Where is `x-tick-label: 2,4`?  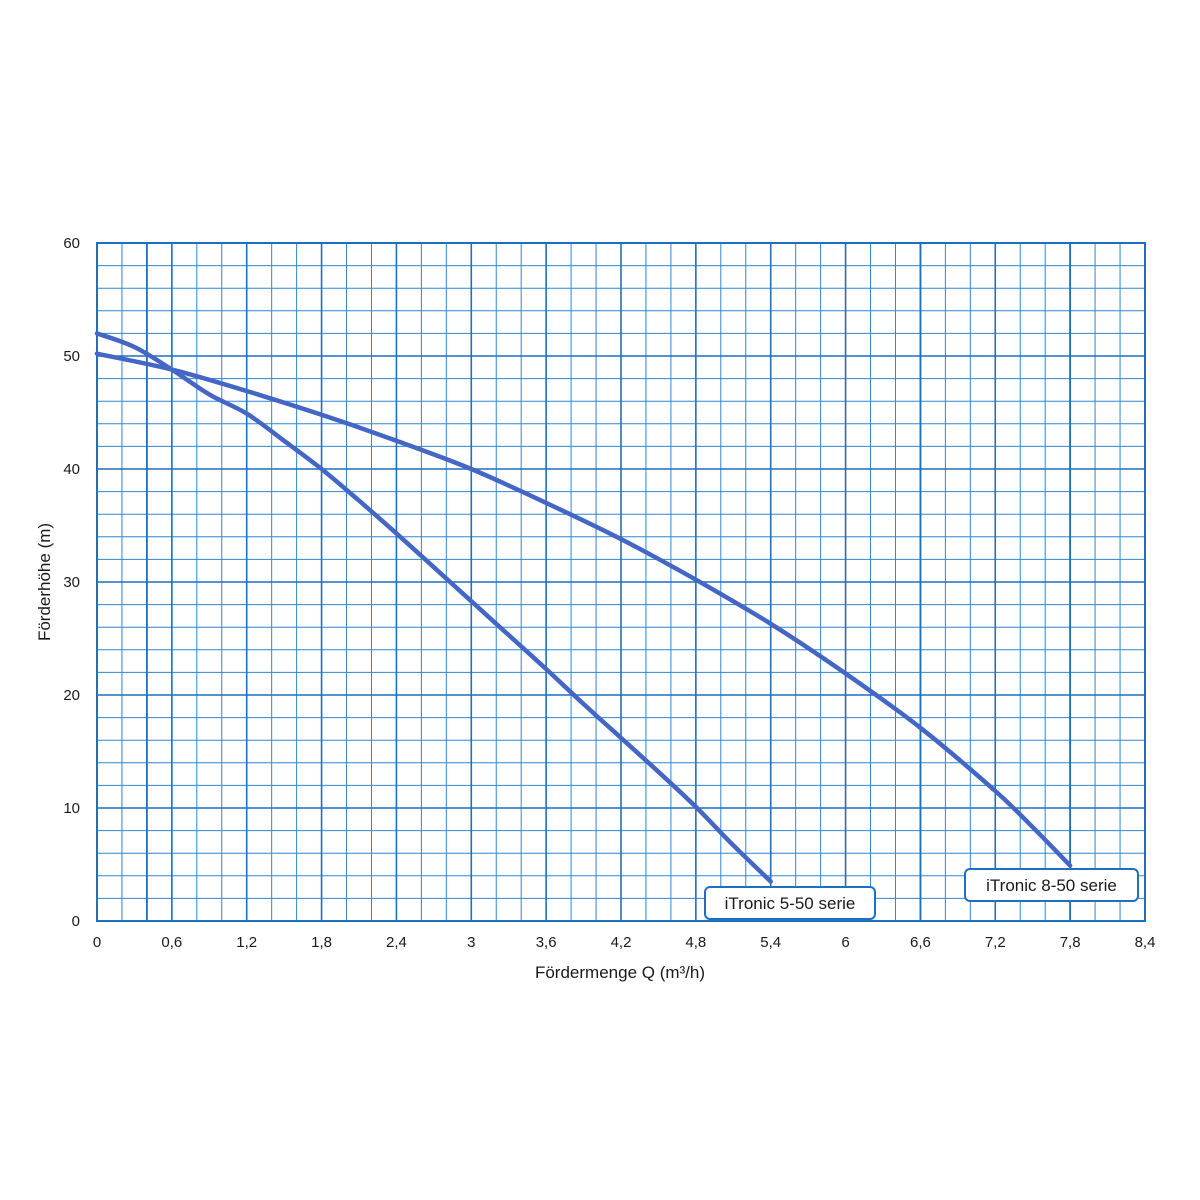
x-tick-label: 2,4 is located at coordinates (396, 942).